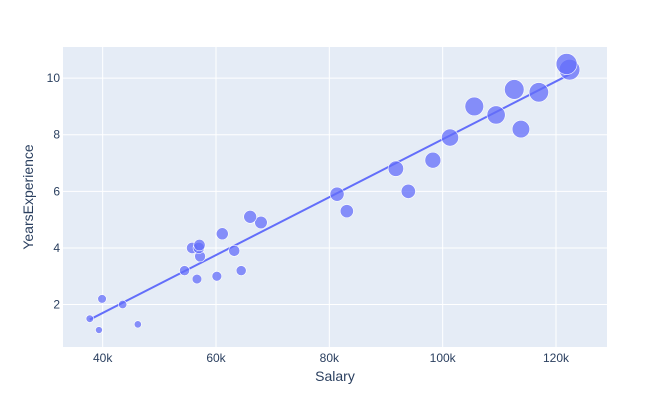  I want to click on y-tick-label: 6, so click(56, 191).